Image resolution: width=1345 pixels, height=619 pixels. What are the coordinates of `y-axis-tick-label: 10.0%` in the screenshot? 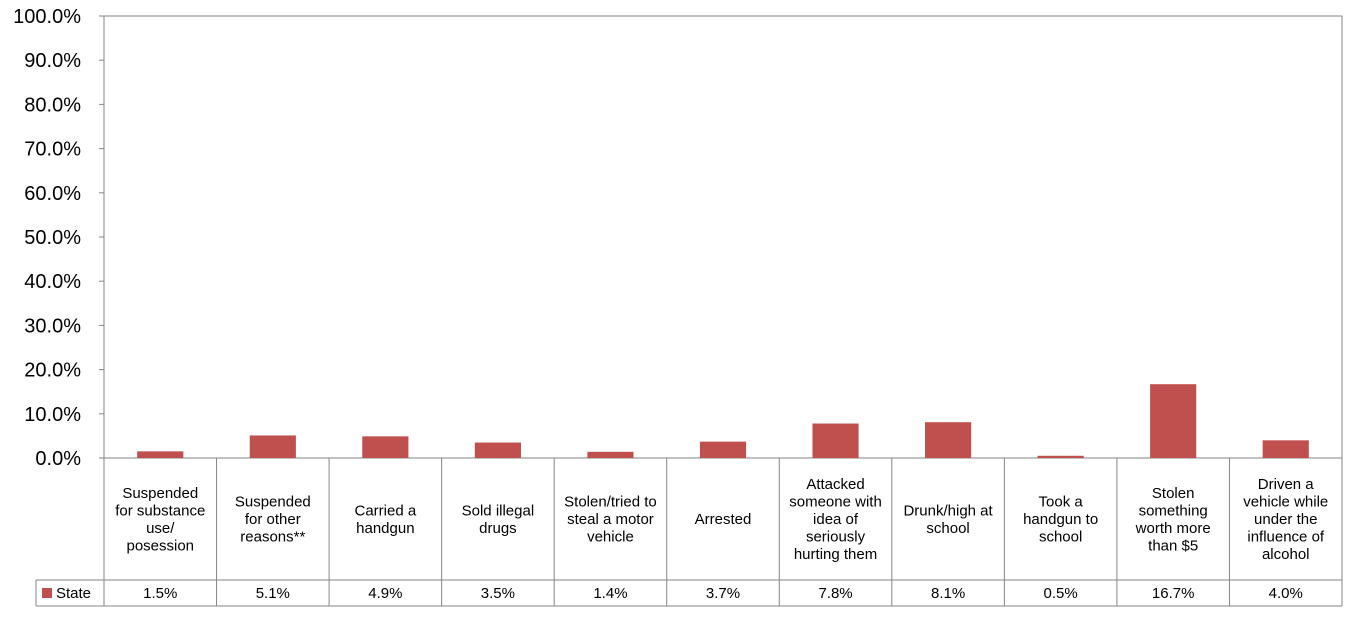 It's located at (52, 415).